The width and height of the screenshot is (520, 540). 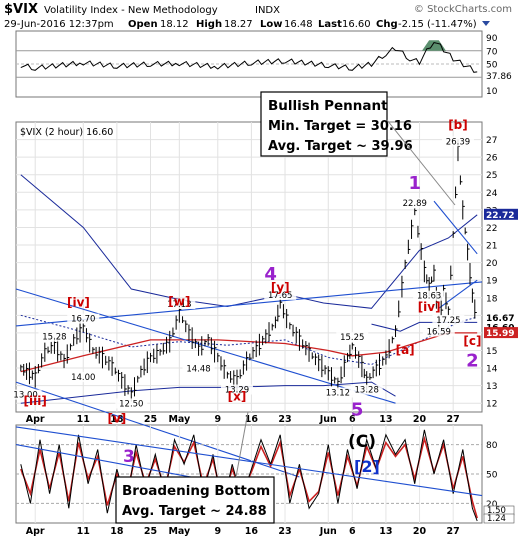 What do you see at coordinates (455, 227) in the screenshot?
I see `trendline` at bounding box center [455, 227].